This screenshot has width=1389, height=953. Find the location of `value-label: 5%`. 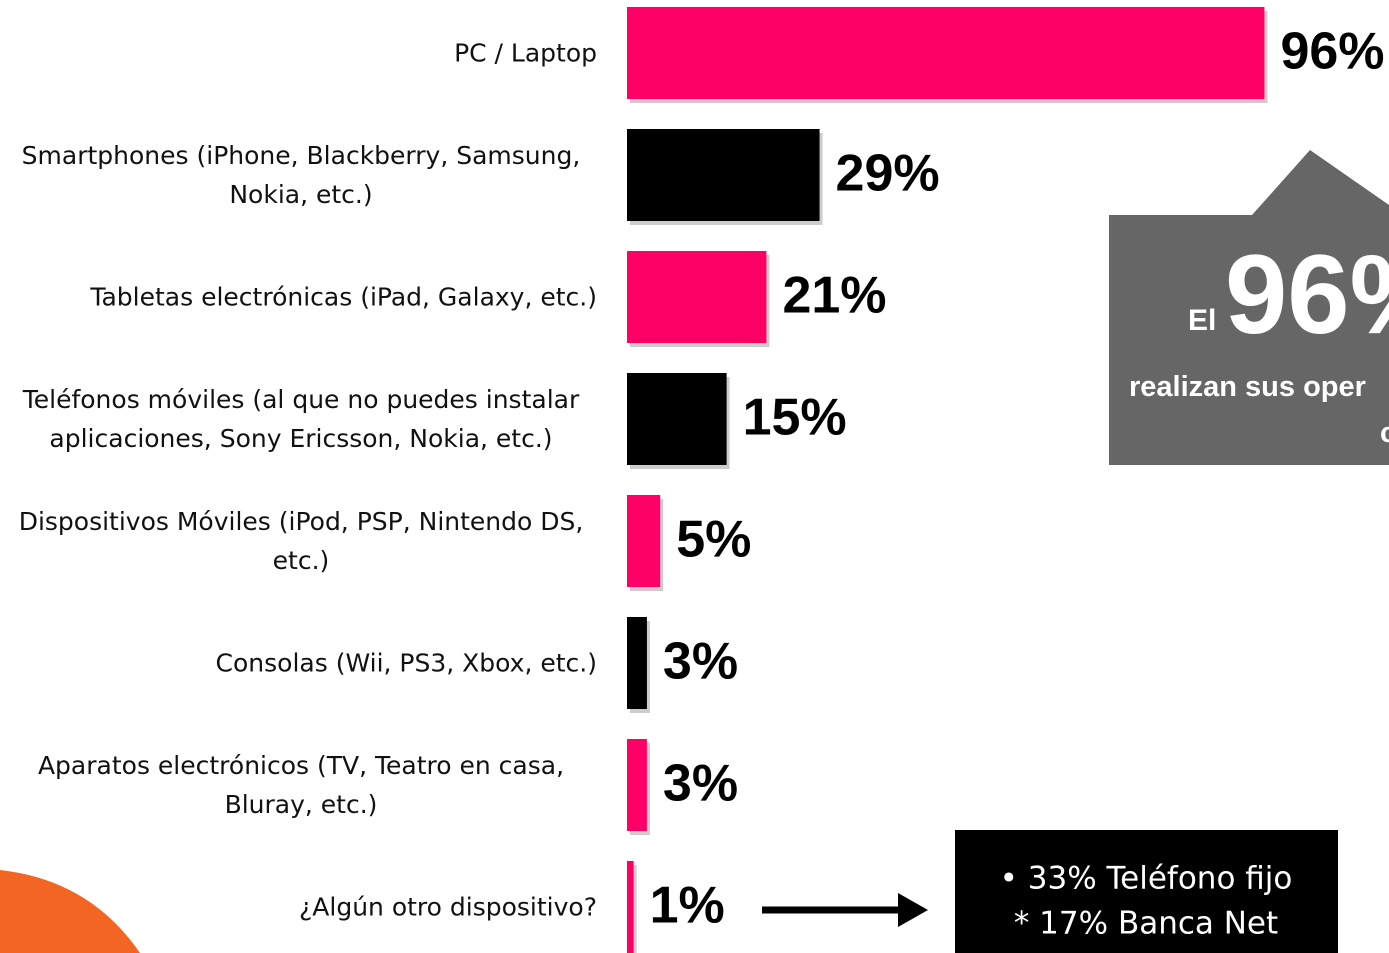

value-label: 5% is located at coordinates (713, 540).